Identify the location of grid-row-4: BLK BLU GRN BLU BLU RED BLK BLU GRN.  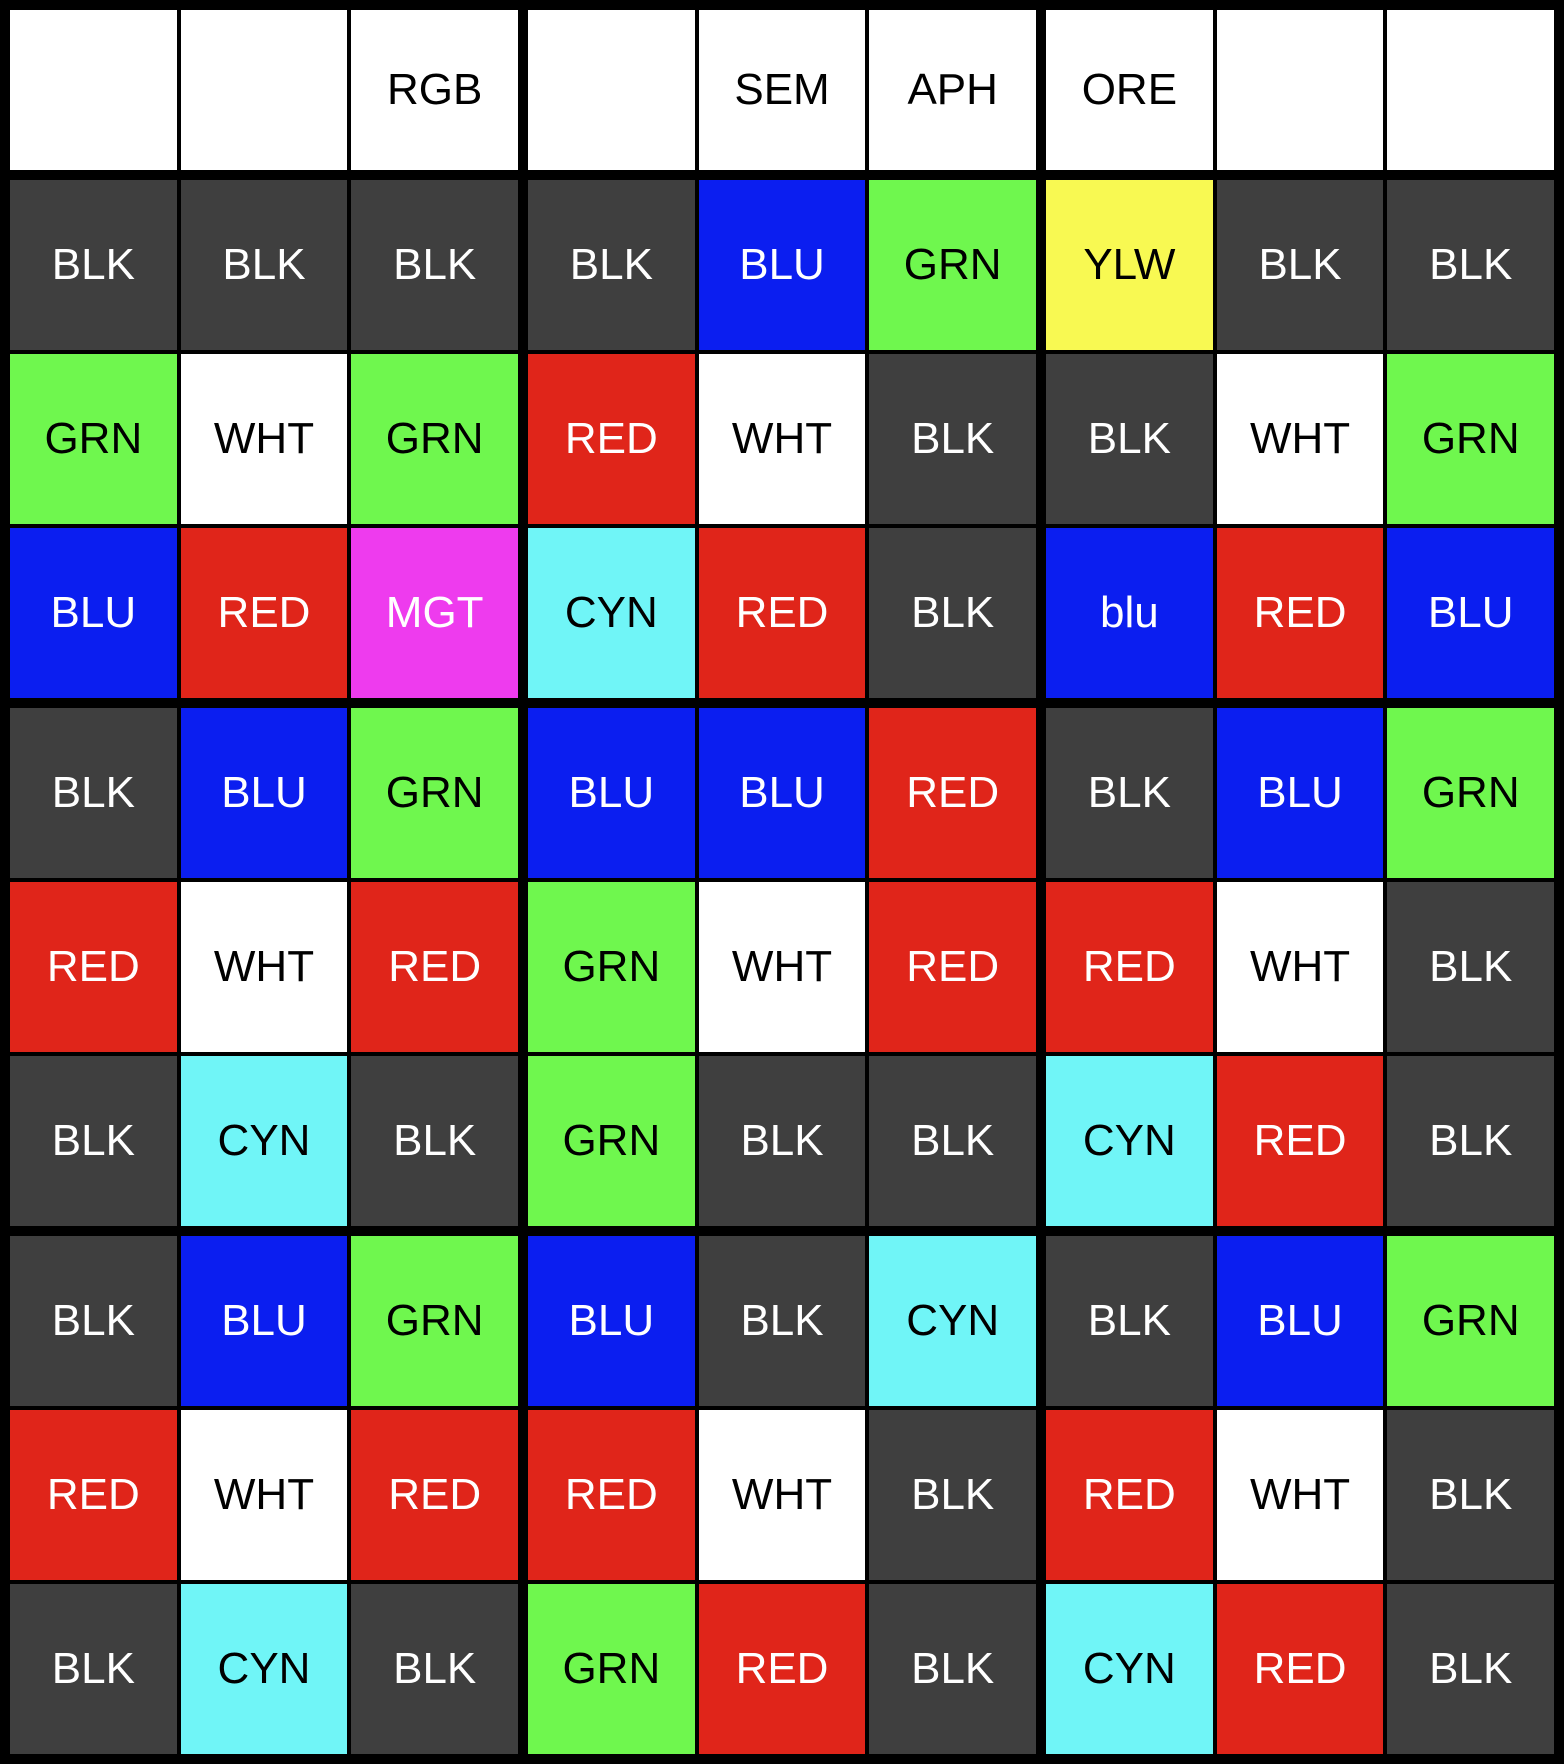
(782, 793).